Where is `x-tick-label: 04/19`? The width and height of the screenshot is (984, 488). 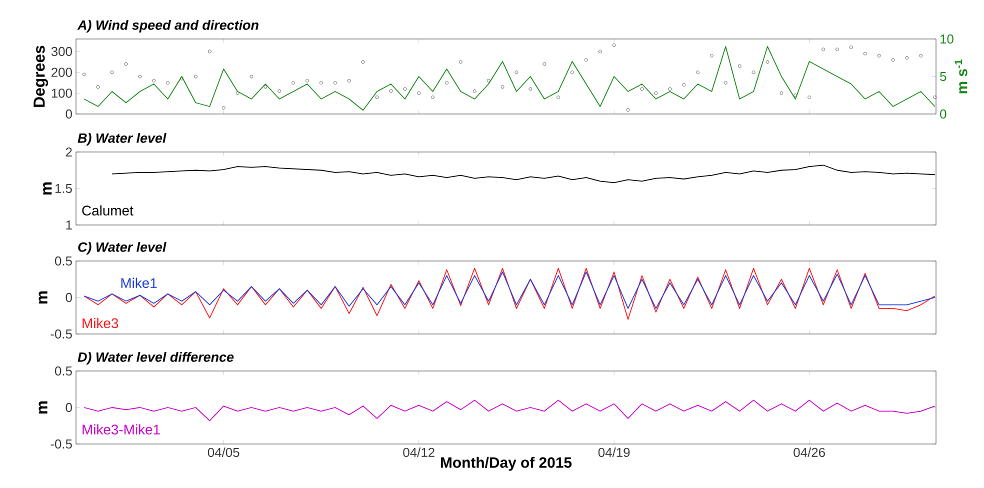
x-tick-label: 04/19 is located at coordinates (614, 453).